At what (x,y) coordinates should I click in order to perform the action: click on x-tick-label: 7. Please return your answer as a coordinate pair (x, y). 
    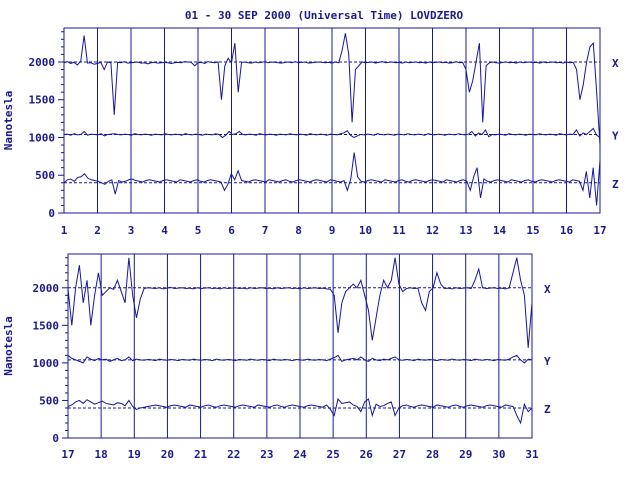
    Looking at the image, I should click on (265, 230).